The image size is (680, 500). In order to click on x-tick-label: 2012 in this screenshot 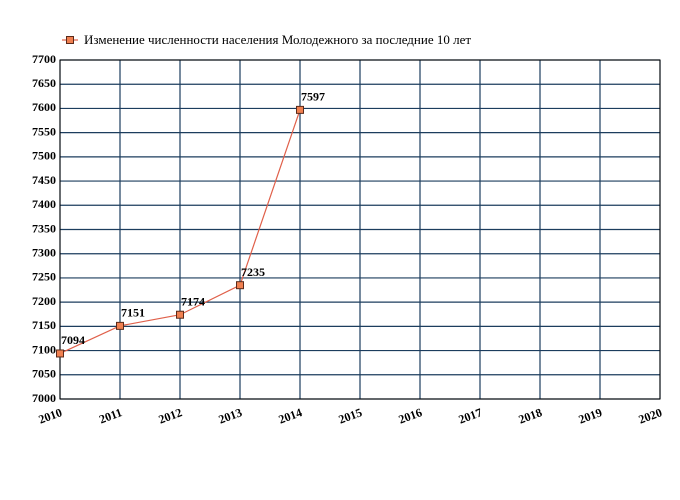, I will do `click(170, 415)`.